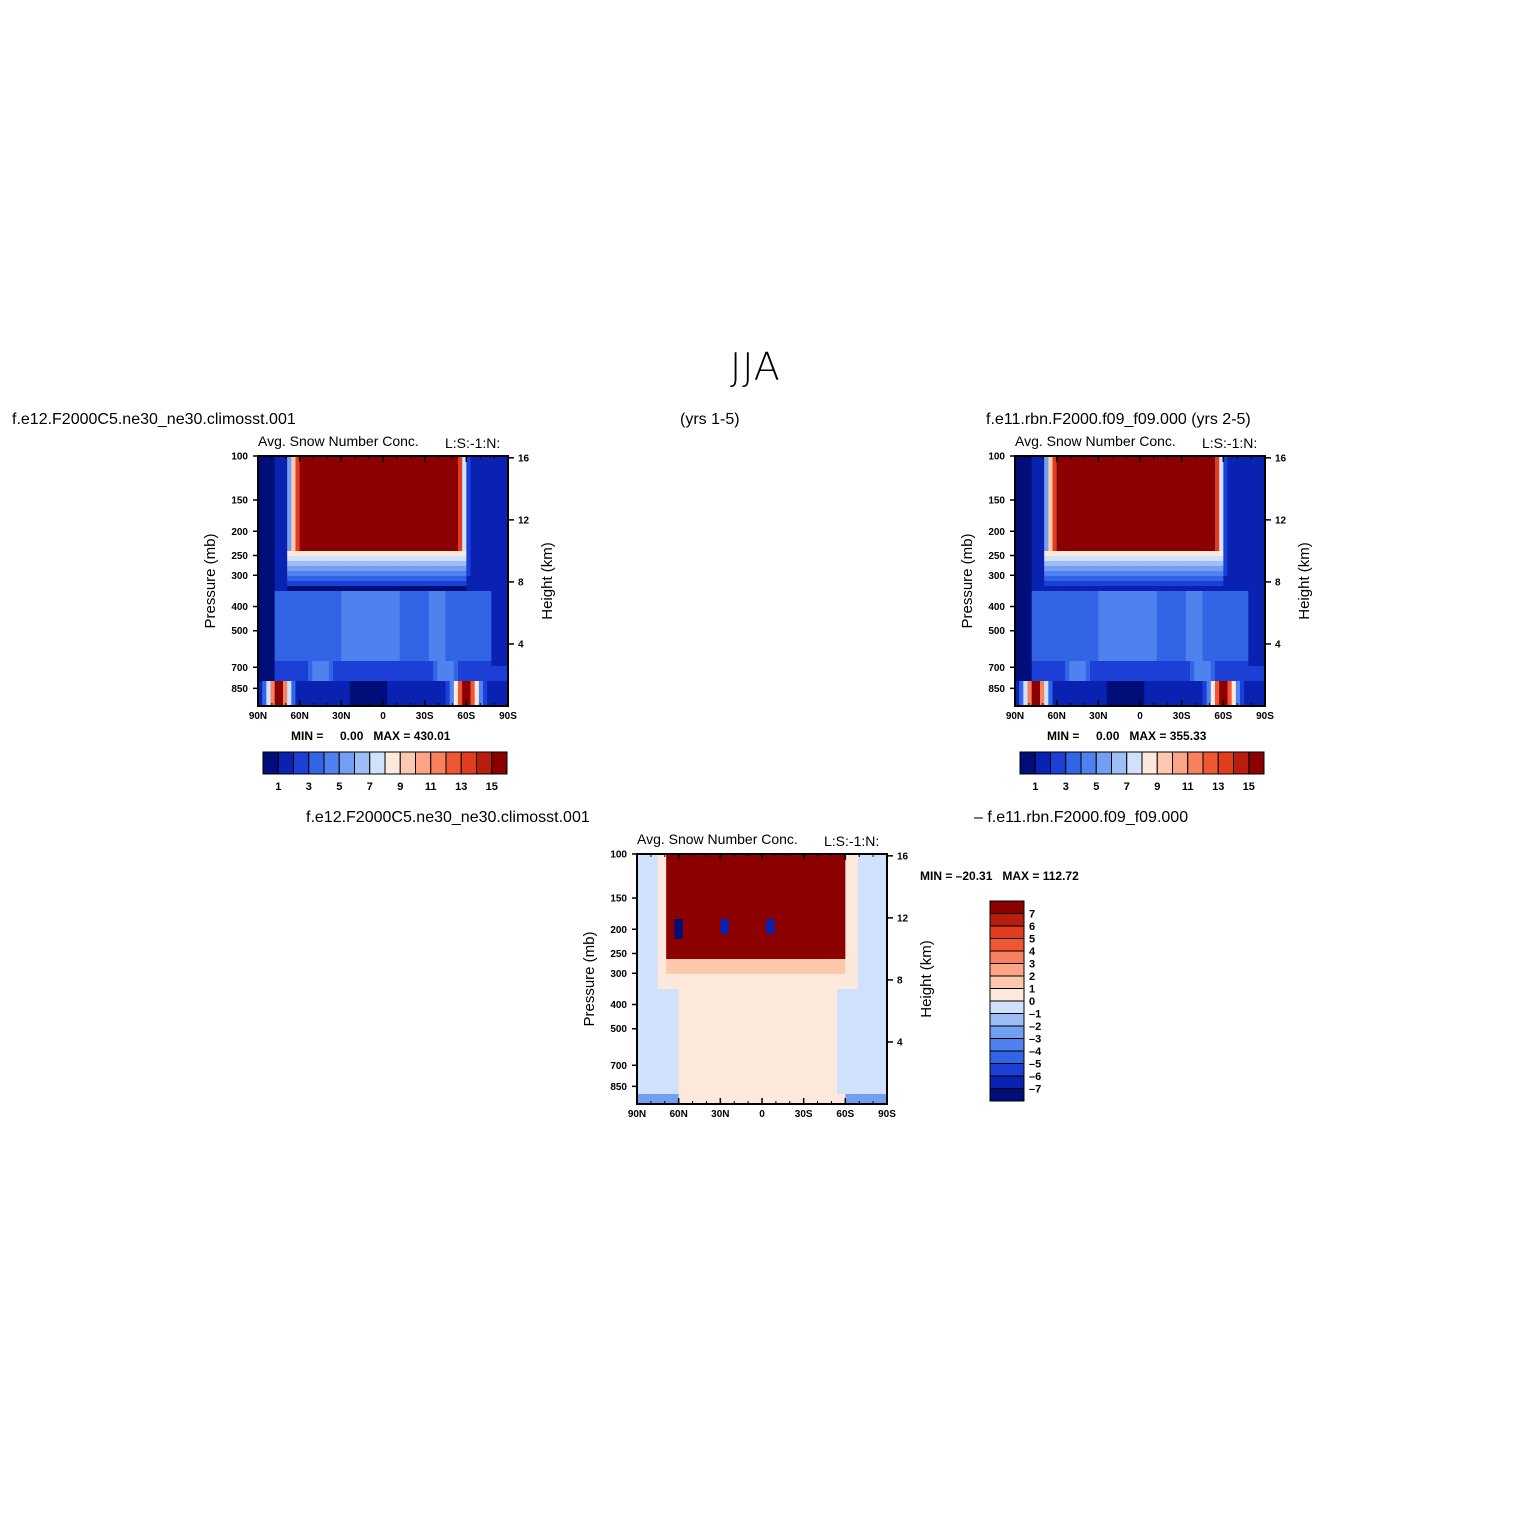 This screenshot has width=1525, height=1525. I want to click on x-tick-label: 30N, so click(341, 716).